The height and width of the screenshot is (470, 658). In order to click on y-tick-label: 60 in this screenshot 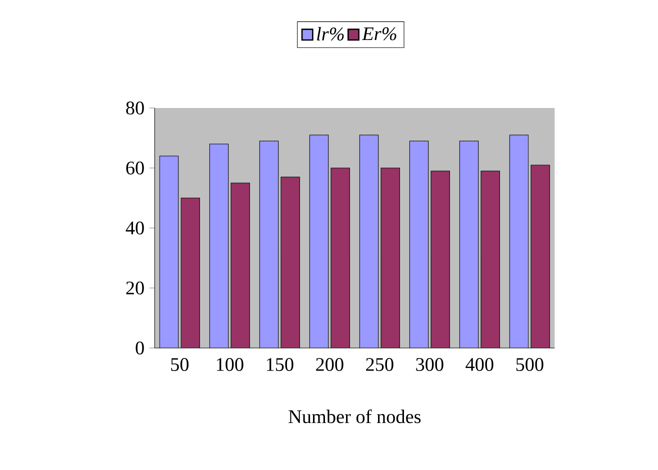, I will do `click(135, 168)`.